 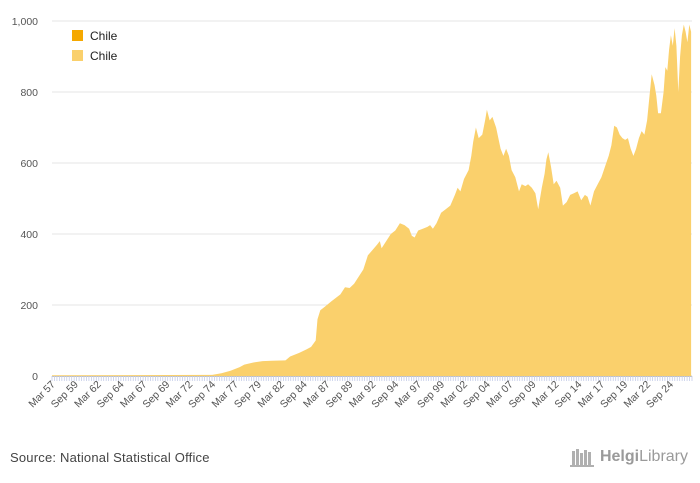 What do you see at coordinates (619, 456) in the screenshot?
I see `logo-brand: Helgi` at bounding box center [619, 456].